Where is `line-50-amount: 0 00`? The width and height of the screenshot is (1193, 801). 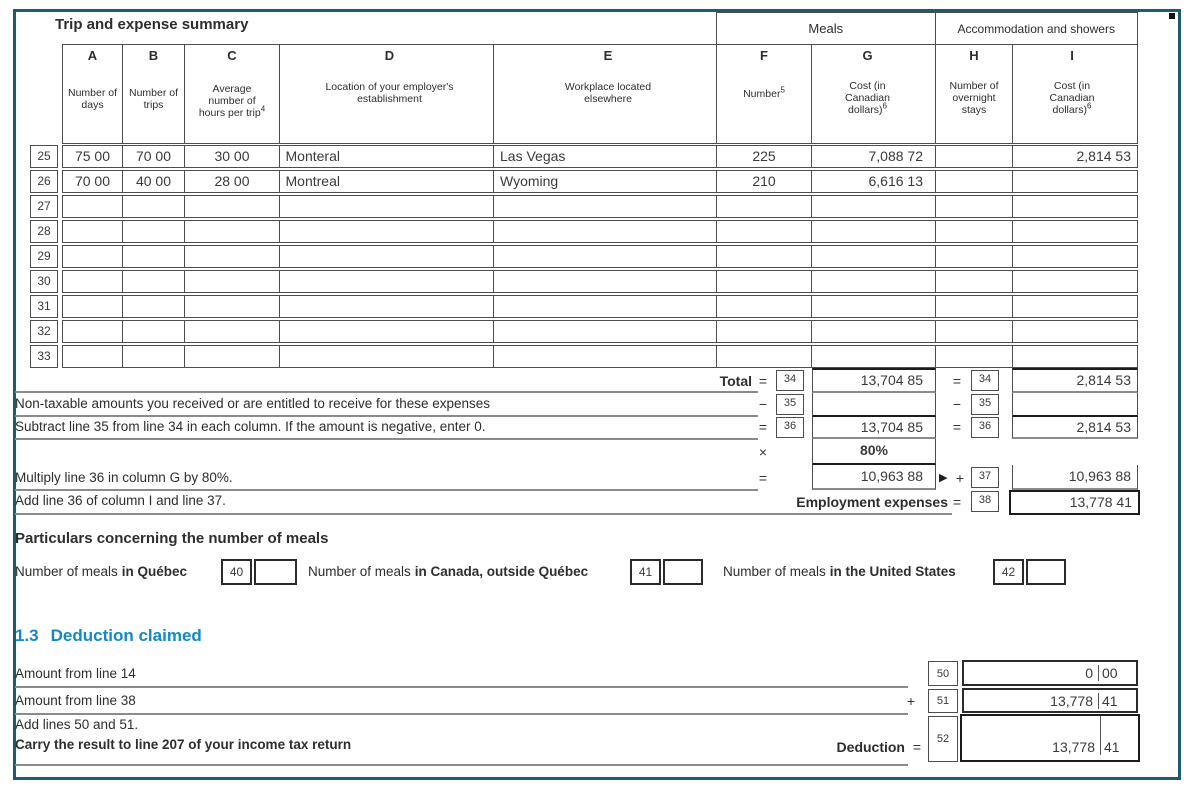
line-50-amount: 0 00 is located at coordinates (1050, 673).